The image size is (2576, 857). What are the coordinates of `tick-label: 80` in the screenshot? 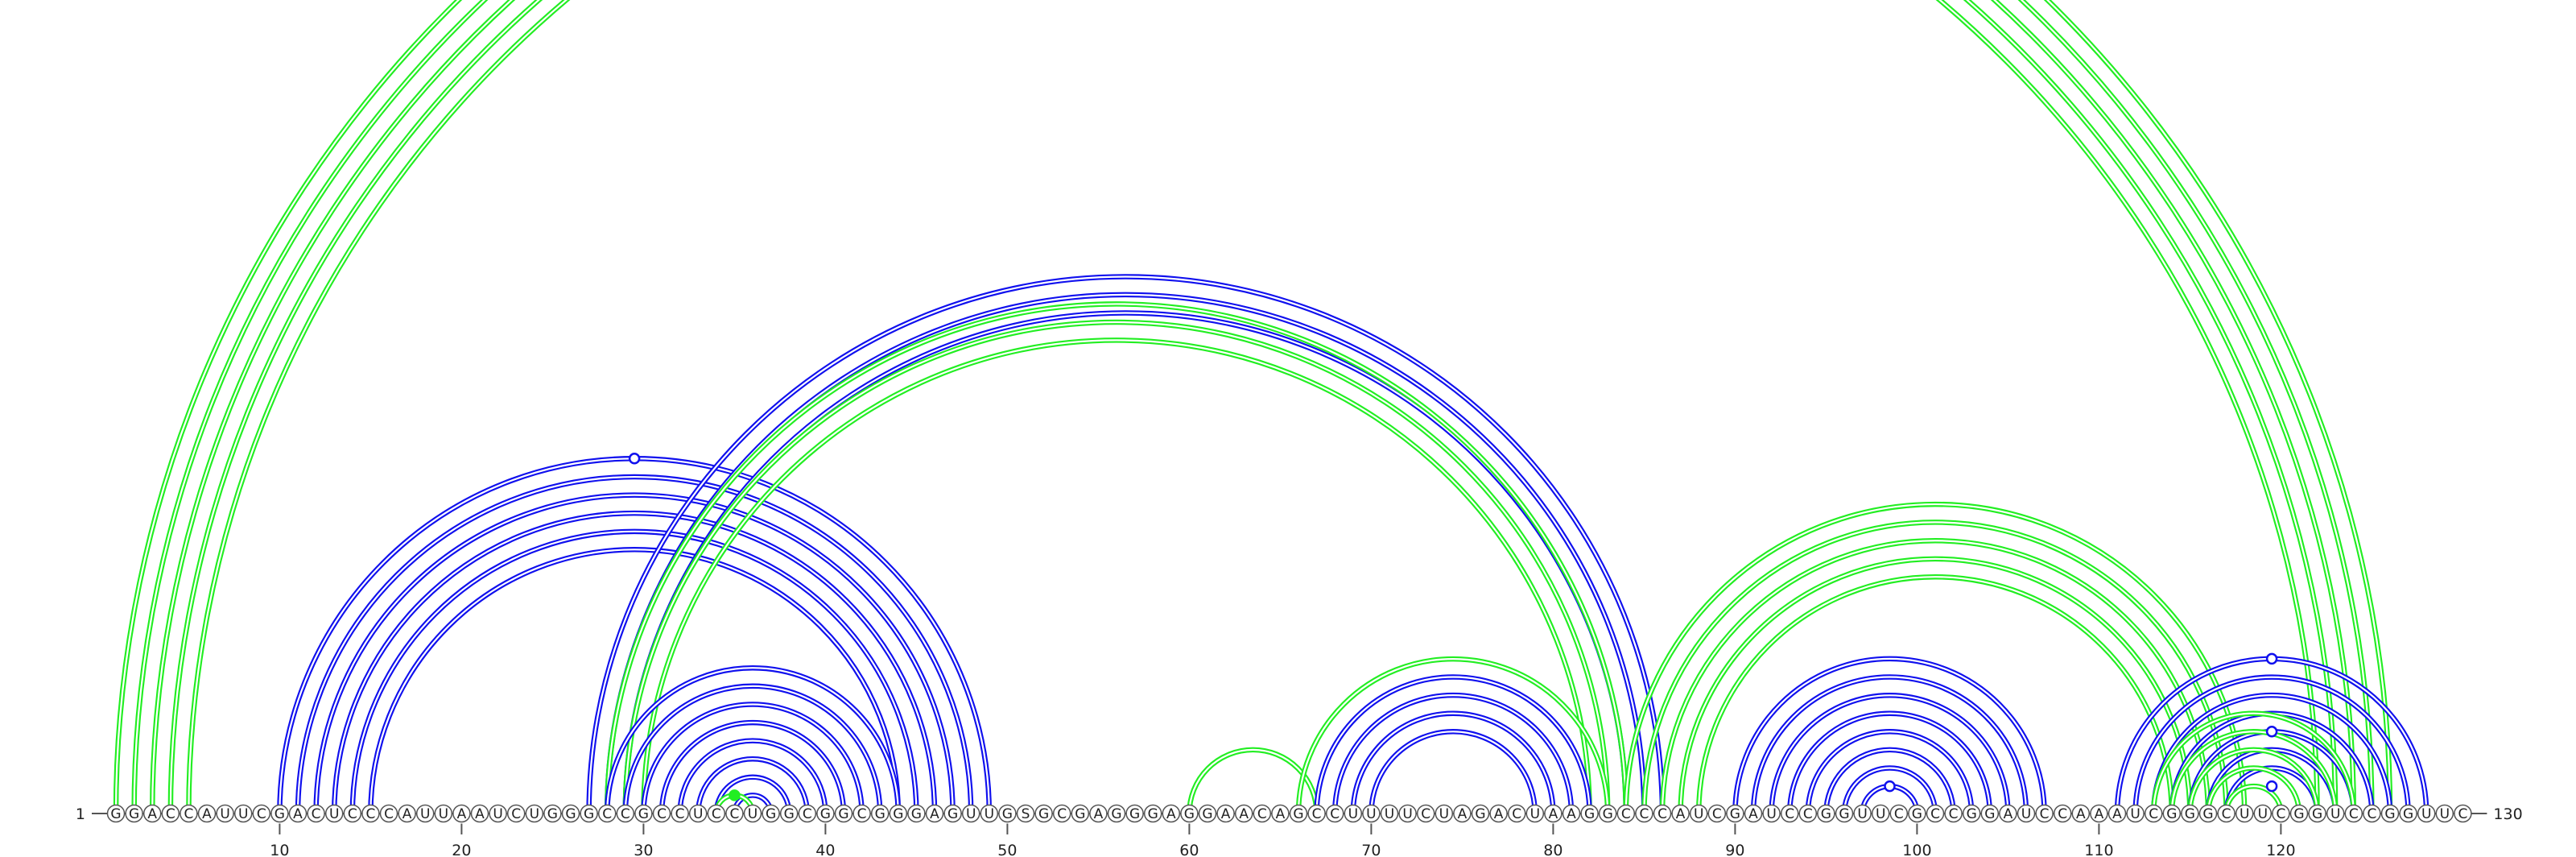 It's located at (1553, 849).